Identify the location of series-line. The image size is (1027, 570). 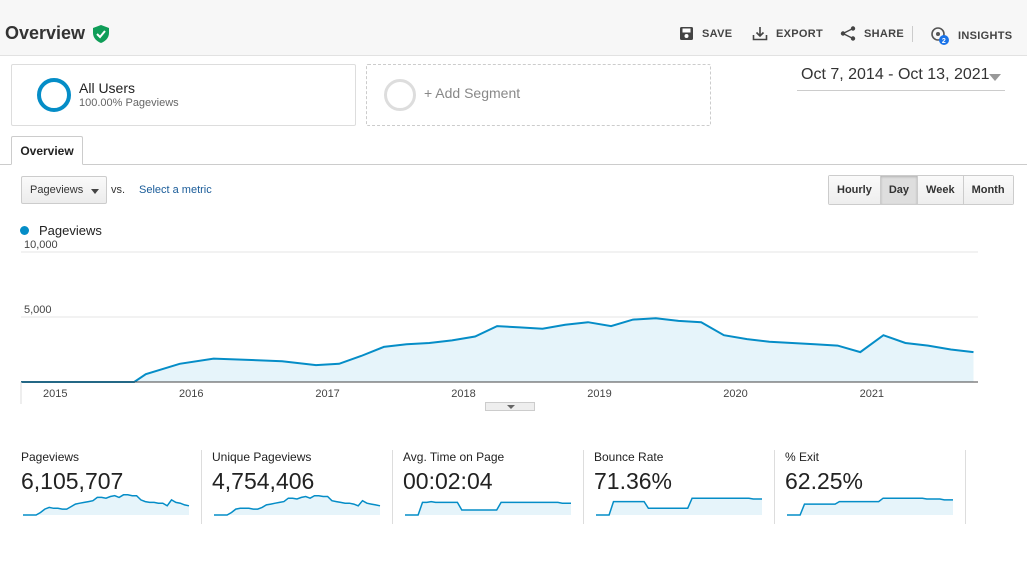
(497, 350).